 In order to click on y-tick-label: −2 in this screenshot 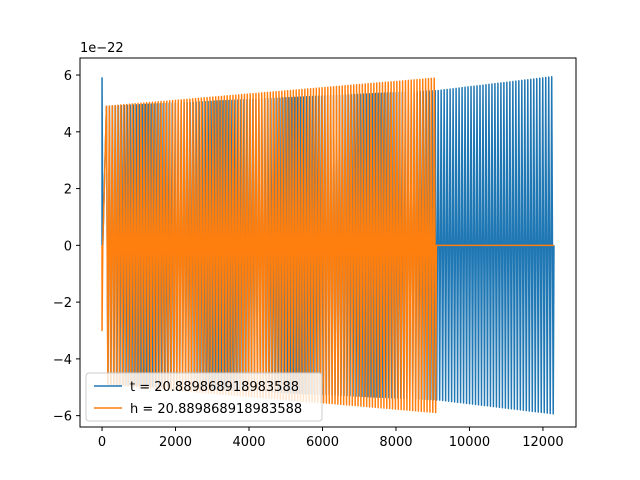, I will do `click(62, 303)`.